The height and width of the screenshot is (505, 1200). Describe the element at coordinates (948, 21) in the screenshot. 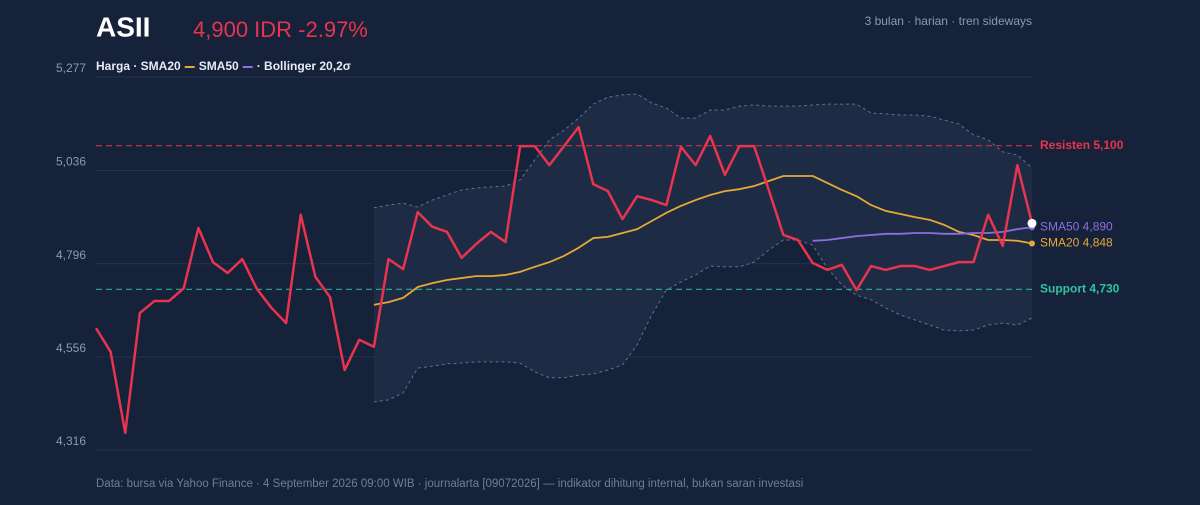

I see `subtitle: 3 bulan · harian · tren sideways` at that location.